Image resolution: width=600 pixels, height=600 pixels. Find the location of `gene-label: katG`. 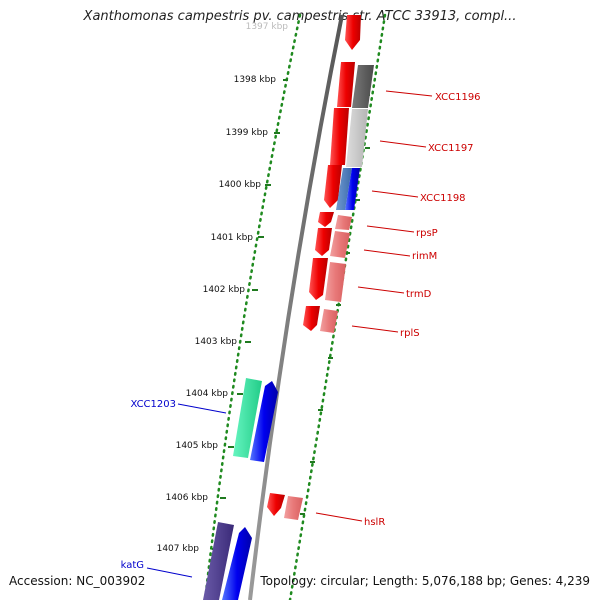

gene-label: katG is located at coordinates (132, 565).